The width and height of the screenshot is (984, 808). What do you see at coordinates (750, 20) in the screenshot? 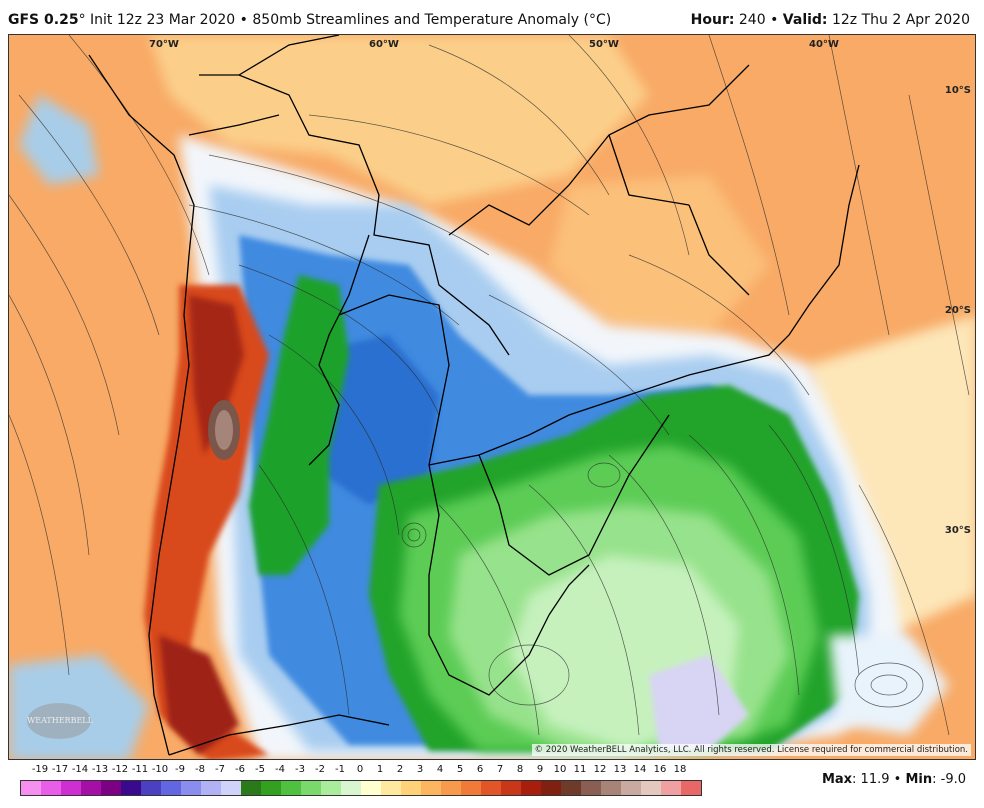
I see `hour-value: 240` at bounding box center [750, 20].